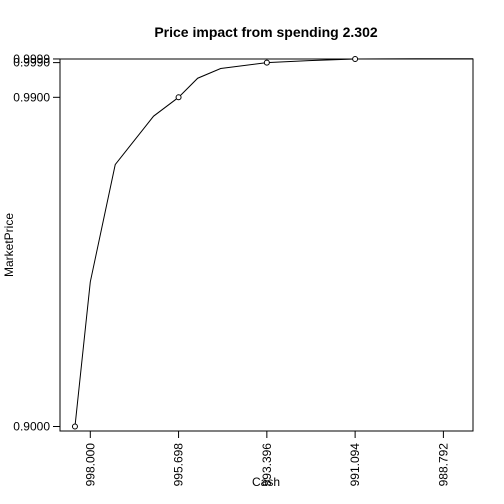 The image size is (504, 504). I want to click on x-tick-label: 995.698, so click(179, 465).